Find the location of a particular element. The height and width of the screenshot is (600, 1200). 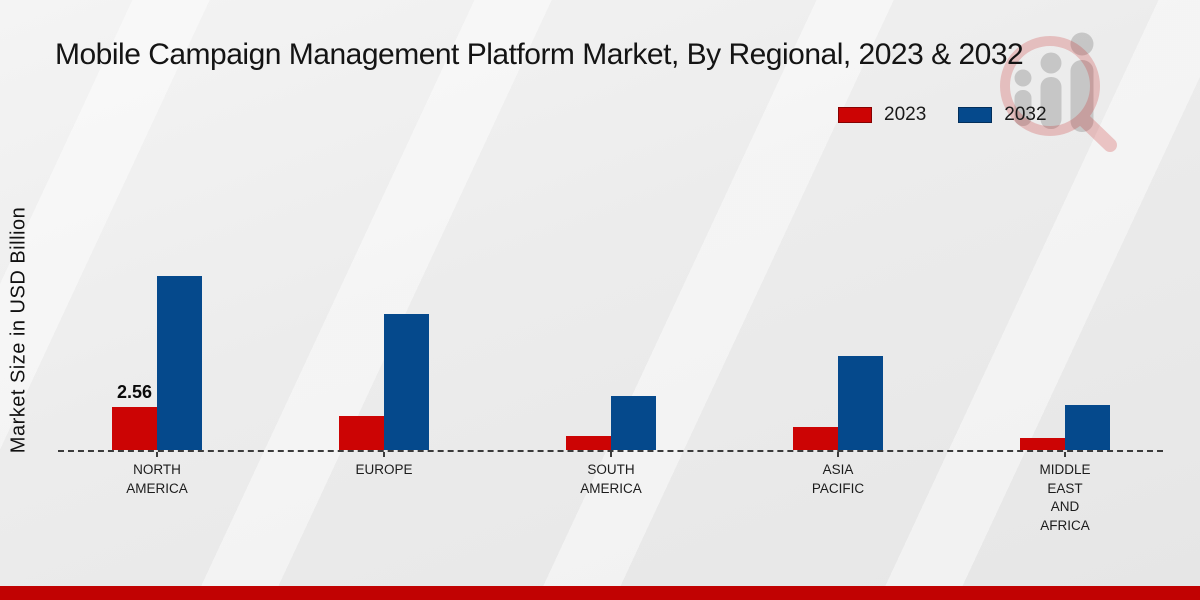

y-axis-label: Market Size in USD Billion is located at coordinates (18, 330).